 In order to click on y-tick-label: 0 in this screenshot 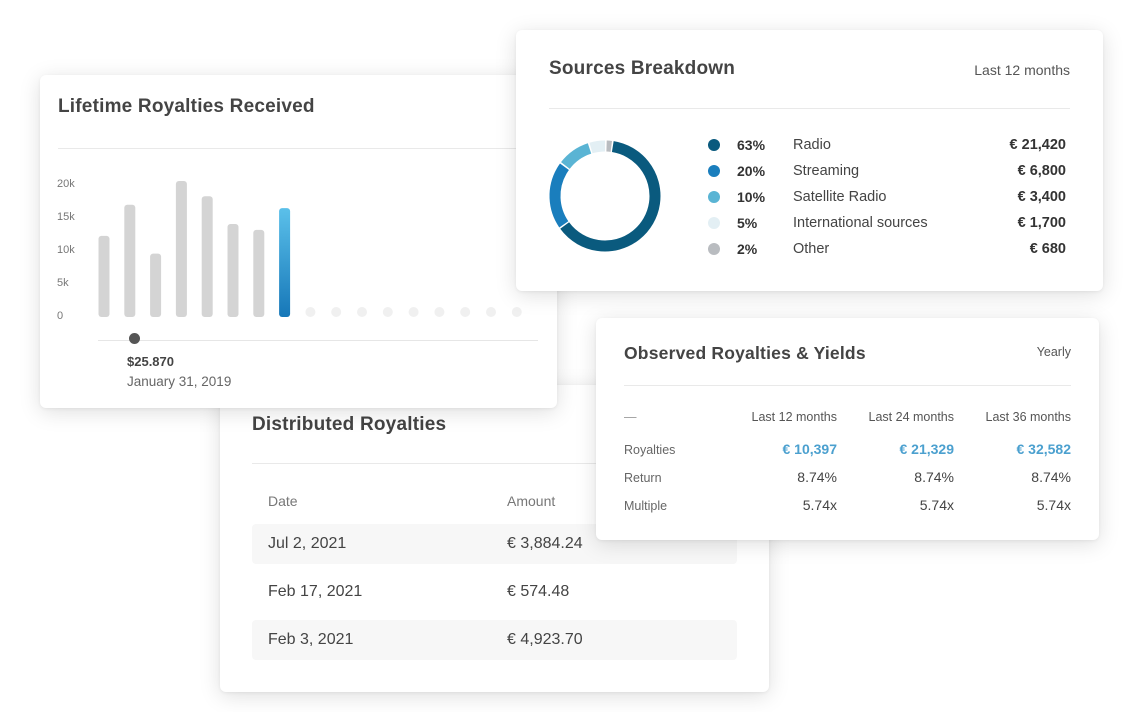, I will do `click(60, 316)`.